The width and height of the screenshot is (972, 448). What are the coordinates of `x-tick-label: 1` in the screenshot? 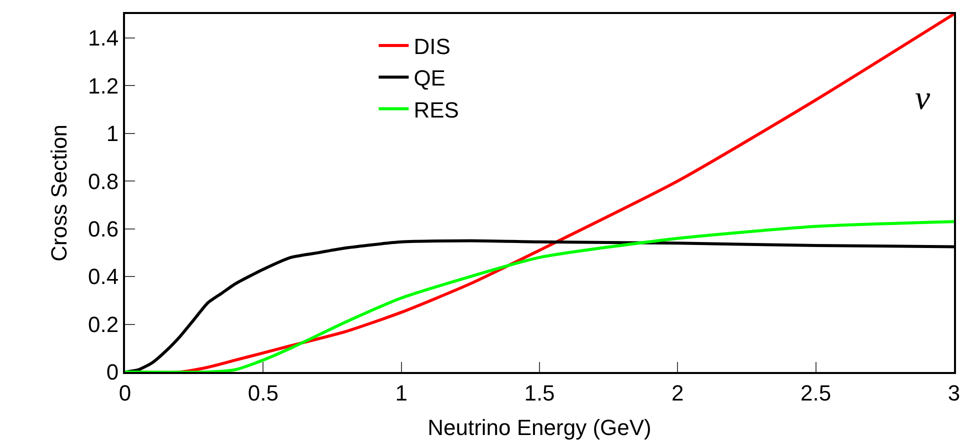 It's located at (401, 393).